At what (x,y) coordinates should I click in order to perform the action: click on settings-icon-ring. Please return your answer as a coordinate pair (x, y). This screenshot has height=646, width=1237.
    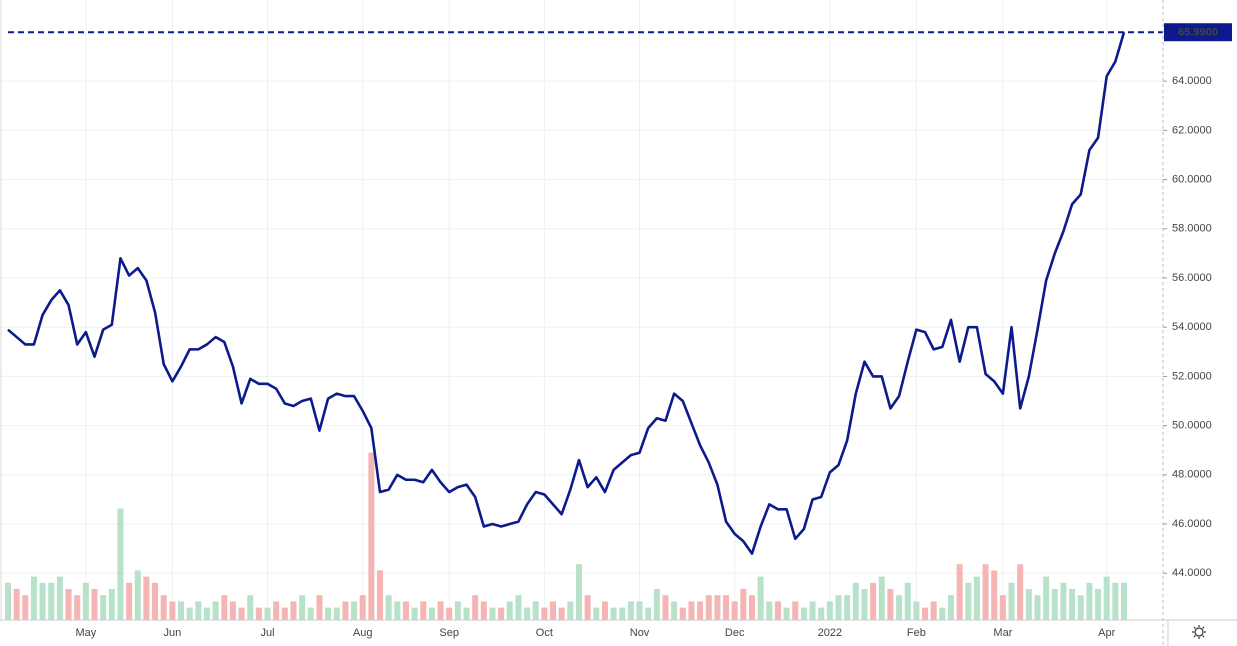
    Looking at the image, I should click on (1199, 632).